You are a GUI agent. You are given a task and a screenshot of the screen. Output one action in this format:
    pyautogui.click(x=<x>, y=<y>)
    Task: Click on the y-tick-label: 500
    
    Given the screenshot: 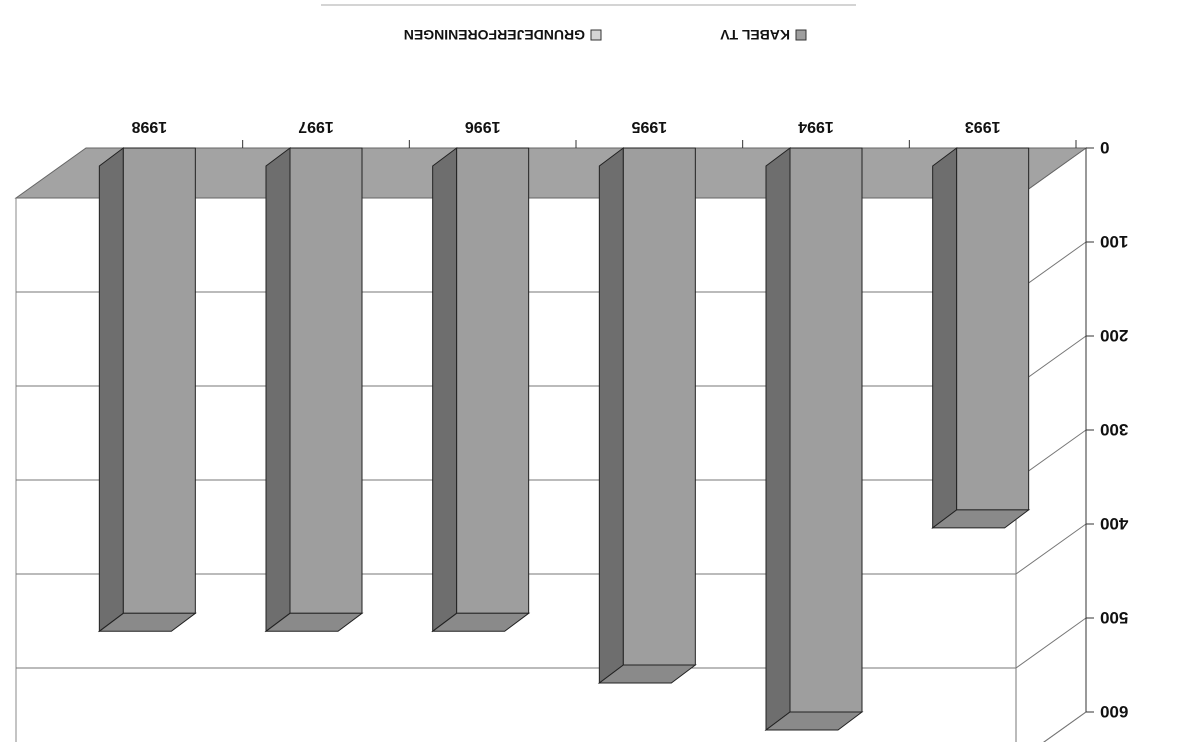 What is the action you would take?
    pyautogui.click(x=1114, y=617)
    